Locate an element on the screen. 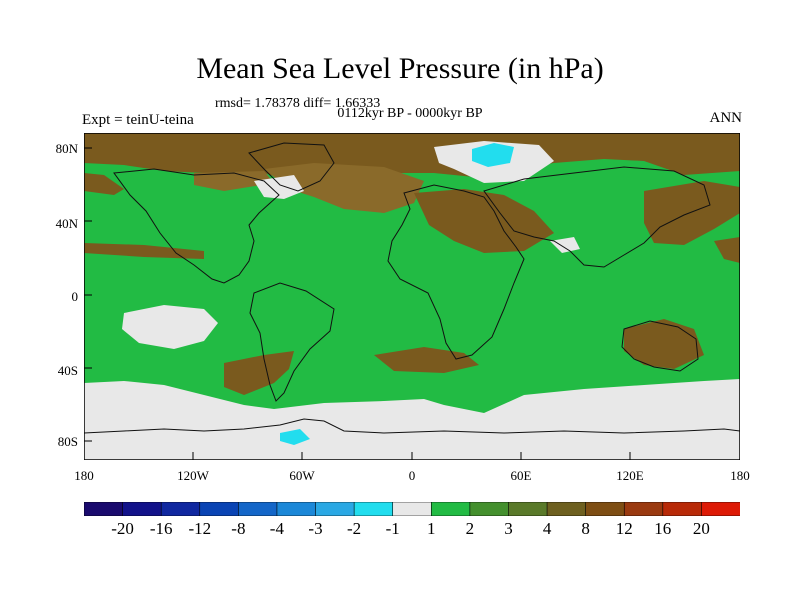 Image resolution: width=800 pixels, height=600 pixels. south-pacific-brown is located at coordinates (144, 251).